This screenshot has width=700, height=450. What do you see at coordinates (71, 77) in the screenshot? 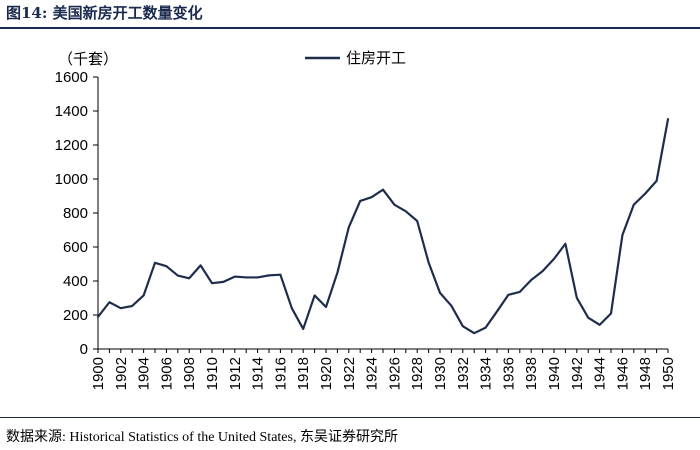
I see `y-tick-label: 1600` at bounding box center [71, 77].